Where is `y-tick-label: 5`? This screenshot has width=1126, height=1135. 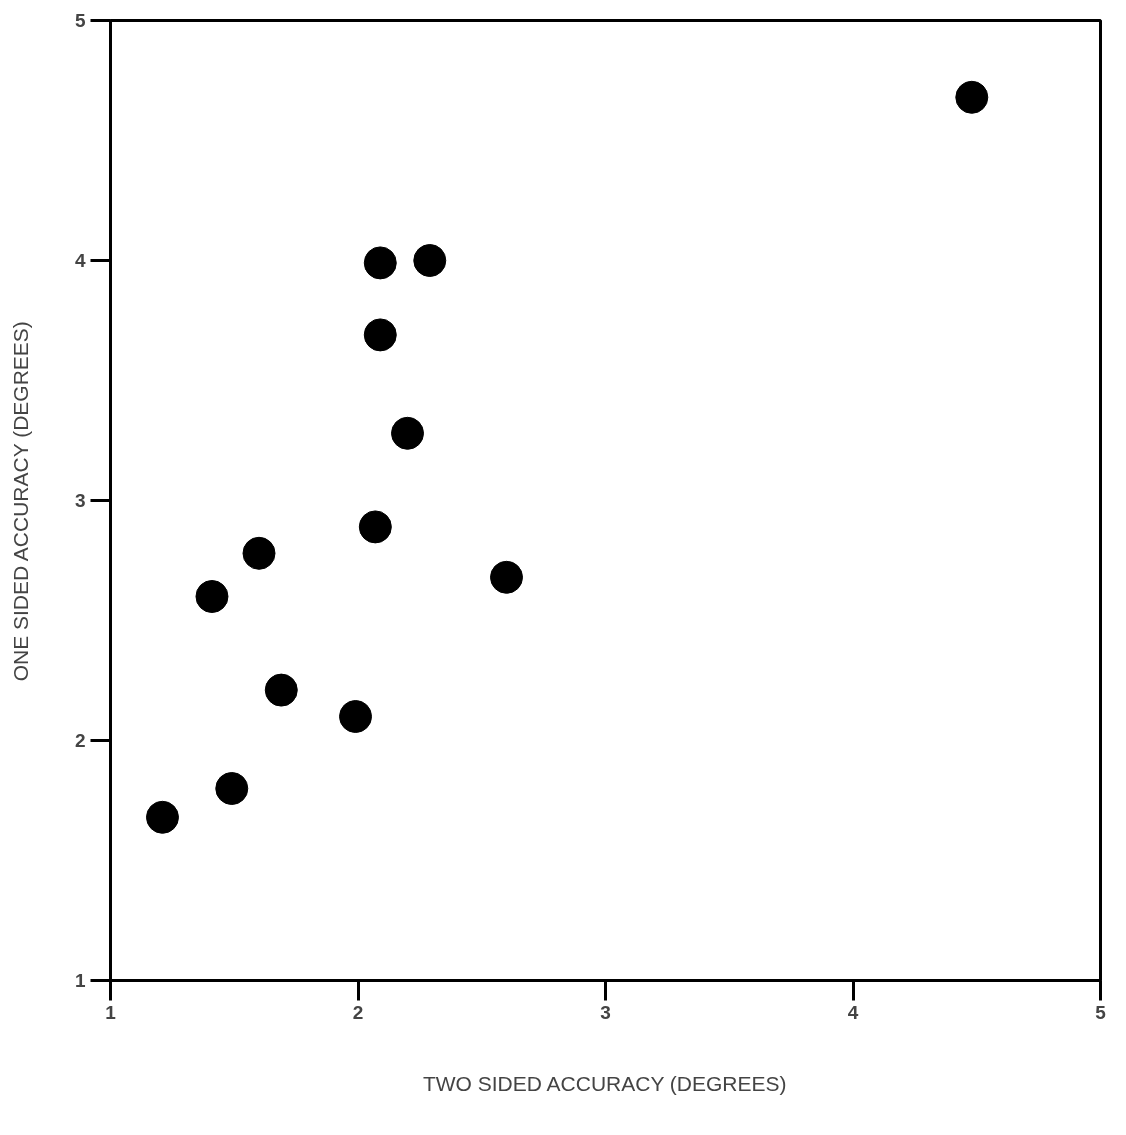 y-tick-label: 5 is located at coordinates (80, 20).